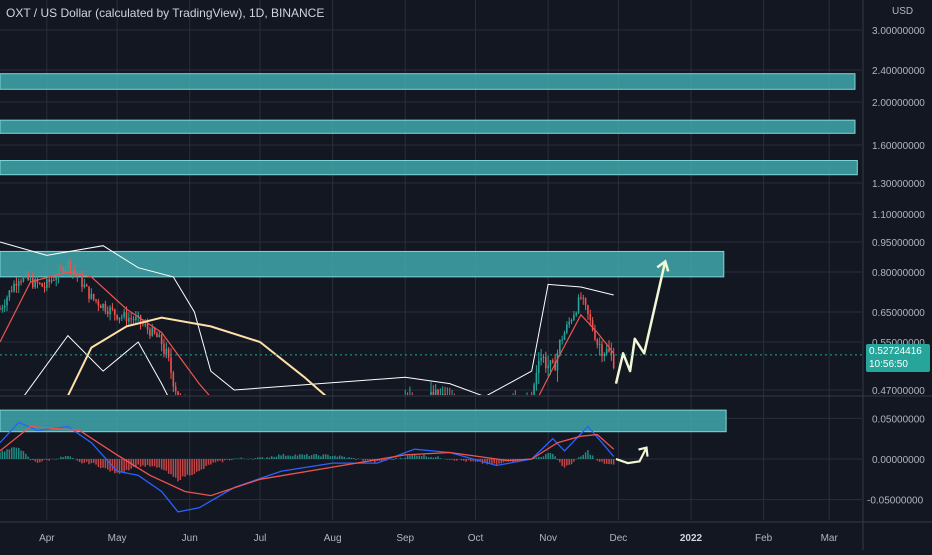 The height and width of the screenshot is (555, 932). What do you see at coordinates (476, 538) in the screenshot?
I see `time-tick-label: Oct` at bounding box center [476, 538].